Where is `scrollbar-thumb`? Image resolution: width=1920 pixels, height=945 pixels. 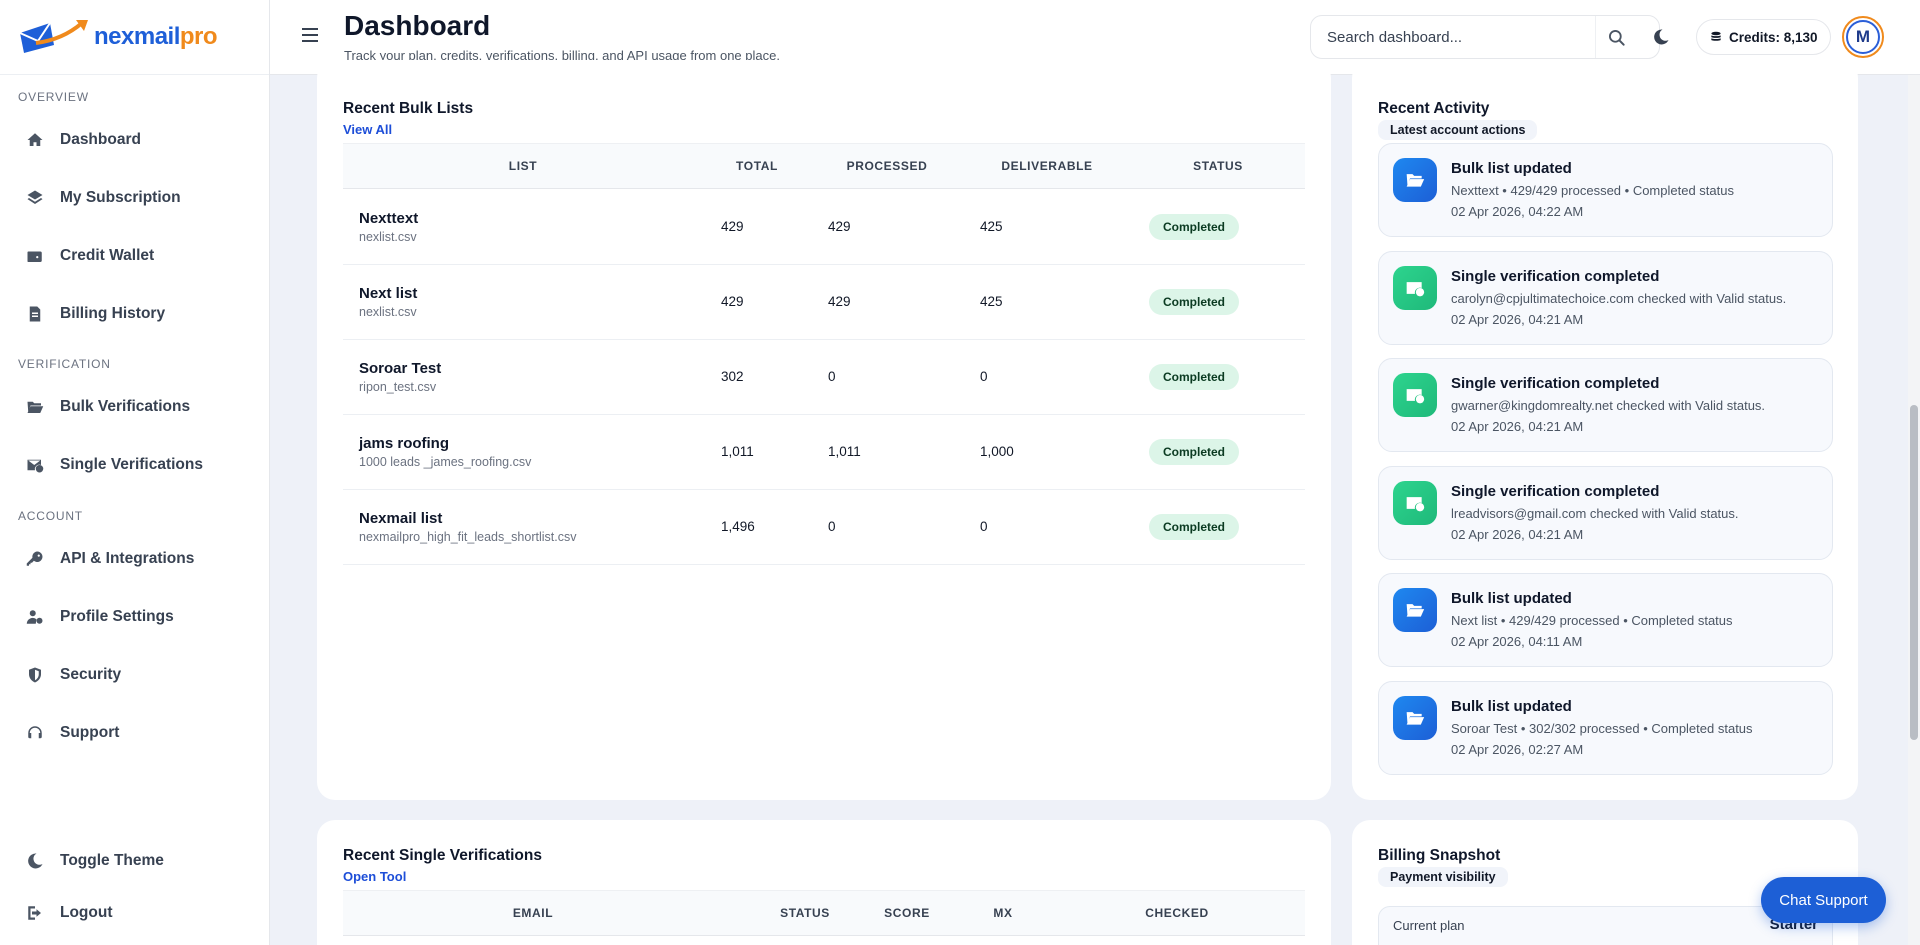 scrollbar-thumb is located at coordinates (1914, 572).